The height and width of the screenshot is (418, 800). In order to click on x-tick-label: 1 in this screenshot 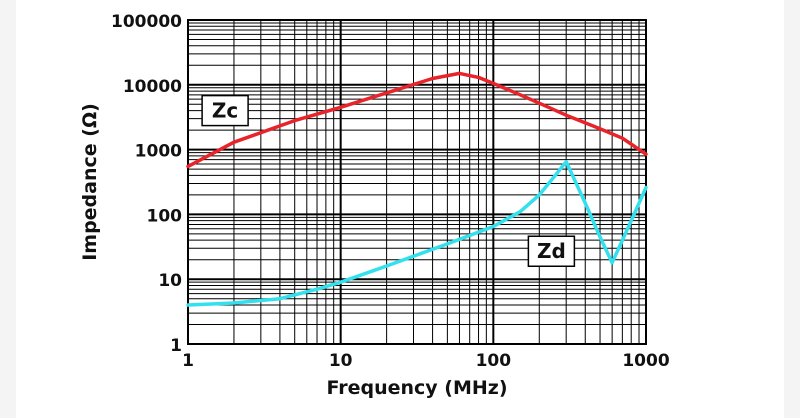, I will do `click(188, 361)`.